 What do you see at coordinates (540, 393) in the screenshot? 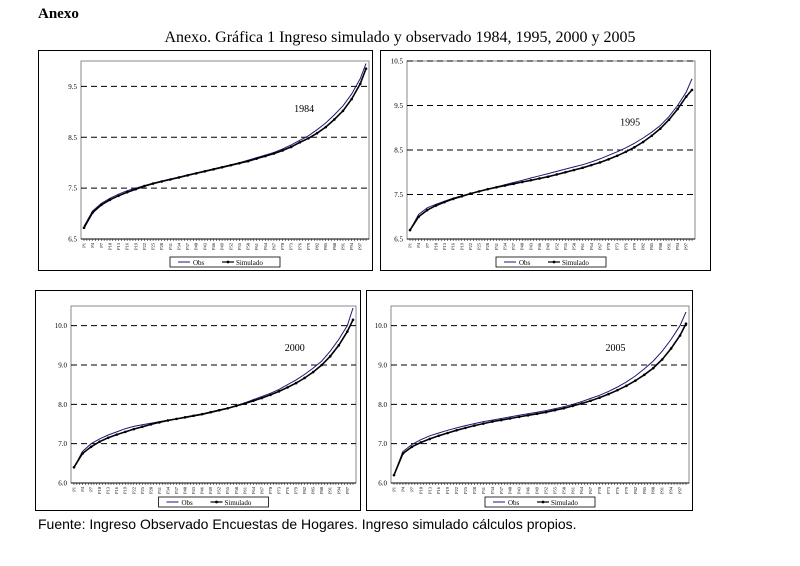
I see `series-line-obs` at bounding box center [540, 393].